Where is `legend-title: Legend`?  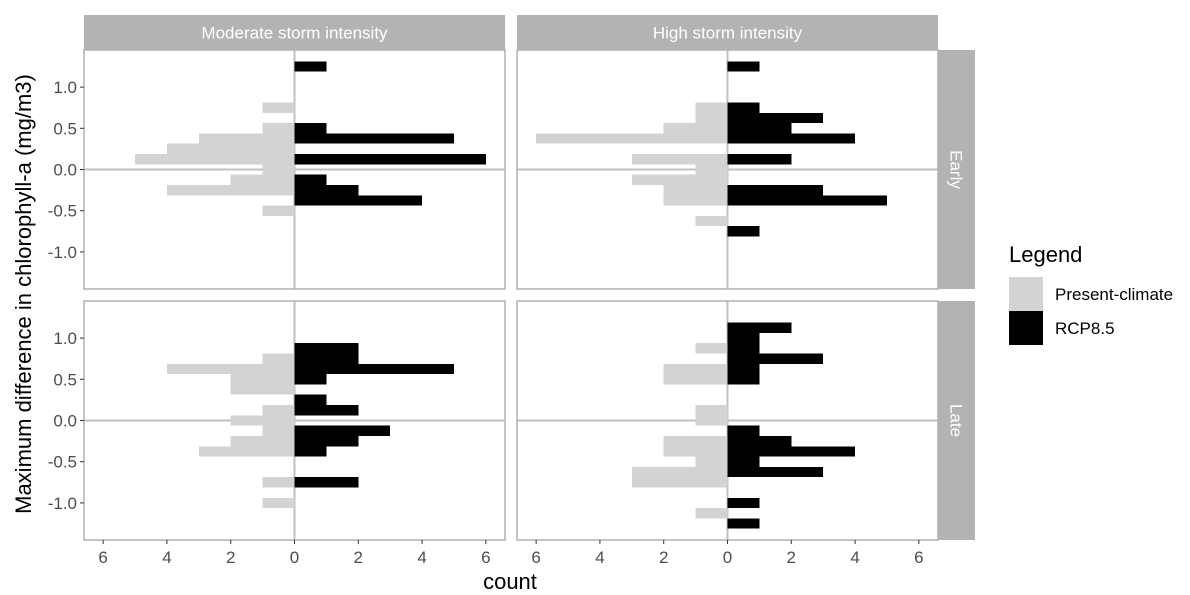 legend-title: Legend is located at coordinates (1045, 254).